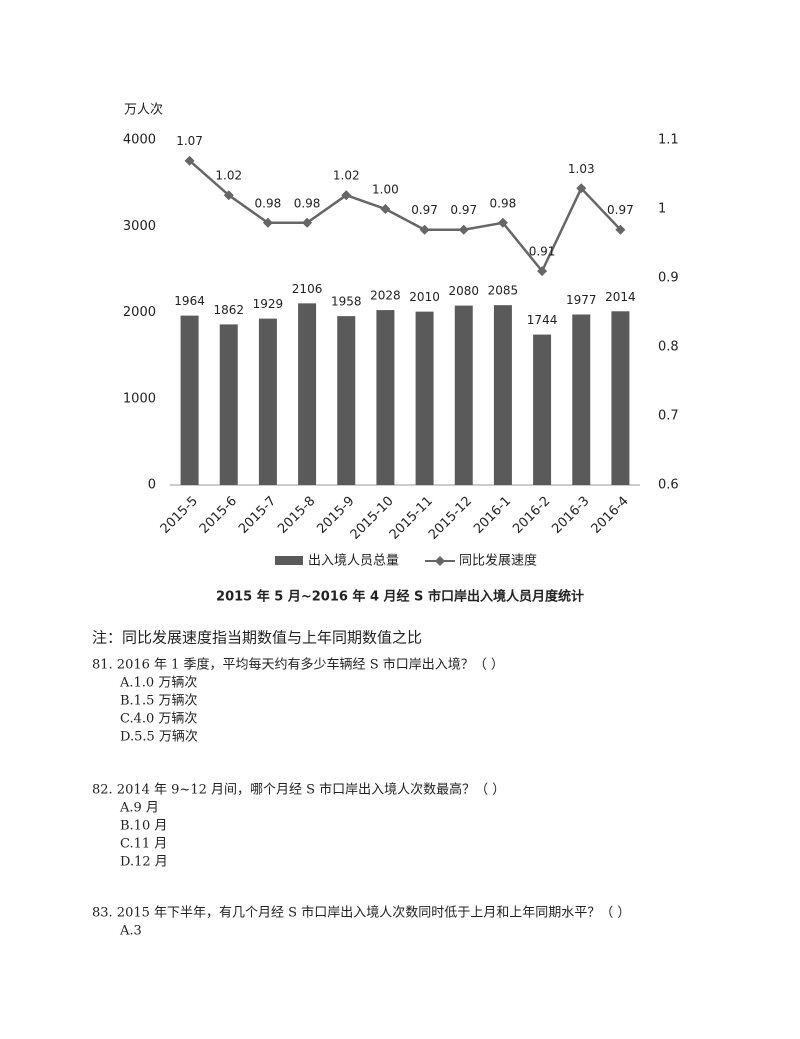 The image size is (800, 1039). What do you see at coordinates (143, 844) in the screenshot?
I see `question-option: C.11 月` at bounding box center [143, 844].